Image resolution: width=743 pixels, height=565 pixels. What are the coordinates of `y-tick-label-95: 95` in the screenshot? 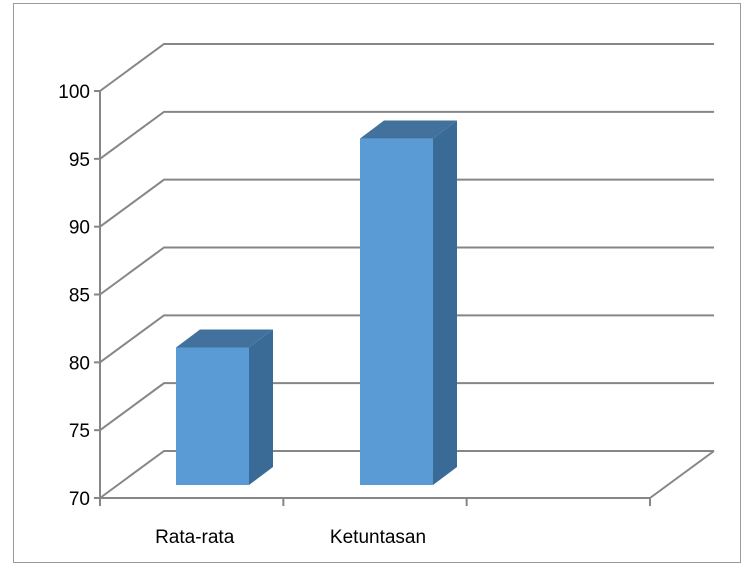 It's located at (79, 160).